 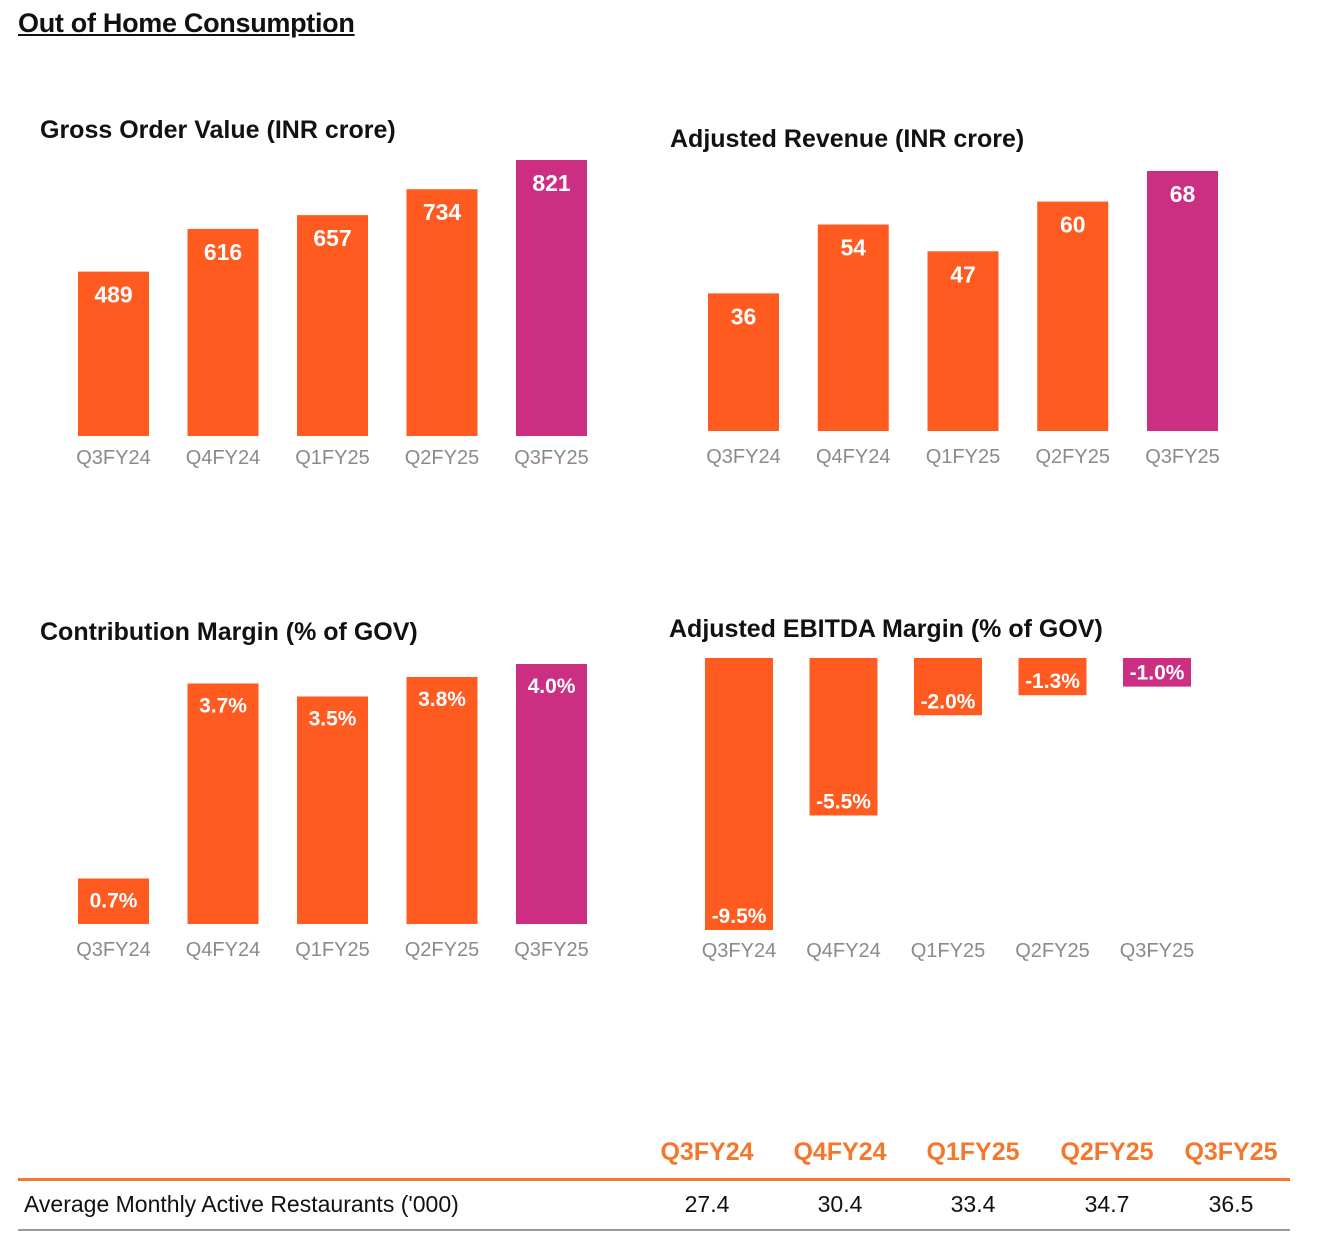 What do you see at coordinates (973, 1152) in the screenshot?
I see `column-header: Q1FY25` at bounding box center [973, 1152].